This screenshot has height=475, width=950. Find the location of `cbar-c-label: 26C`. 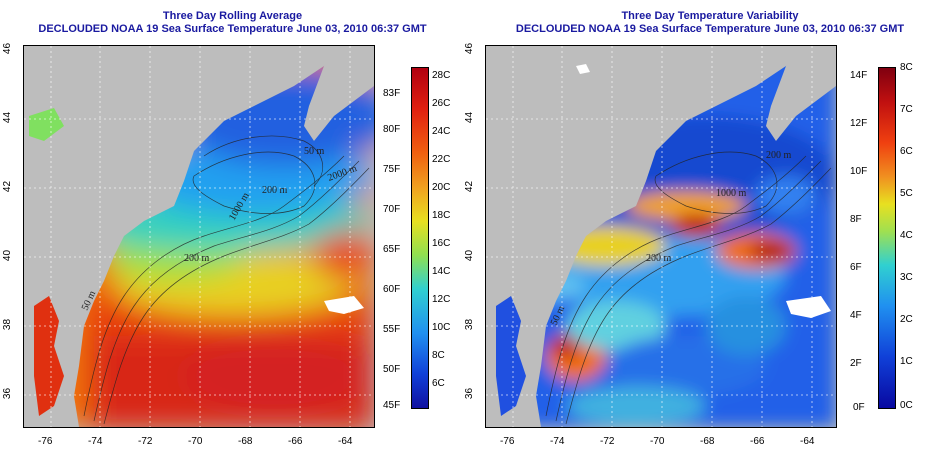

cbar-c-label: 26C is located at coordinates (441, 103).